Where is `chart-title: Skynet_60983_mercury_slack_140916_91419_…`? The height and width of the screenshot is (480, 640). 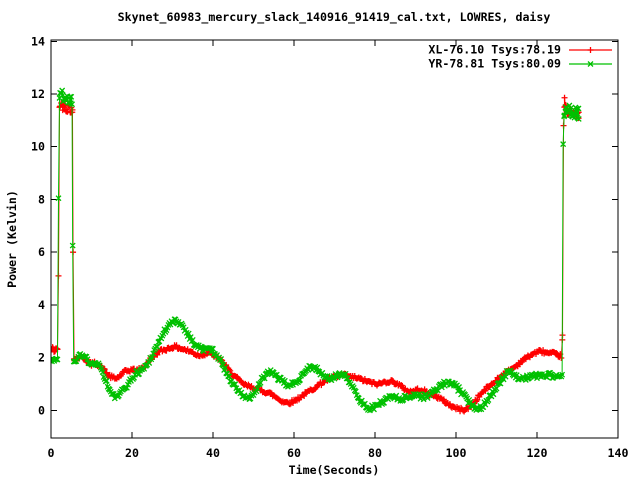
chart-title: Skynet_60983_mercury_slack_140916_91419_… is located at coordinates (334, 17).